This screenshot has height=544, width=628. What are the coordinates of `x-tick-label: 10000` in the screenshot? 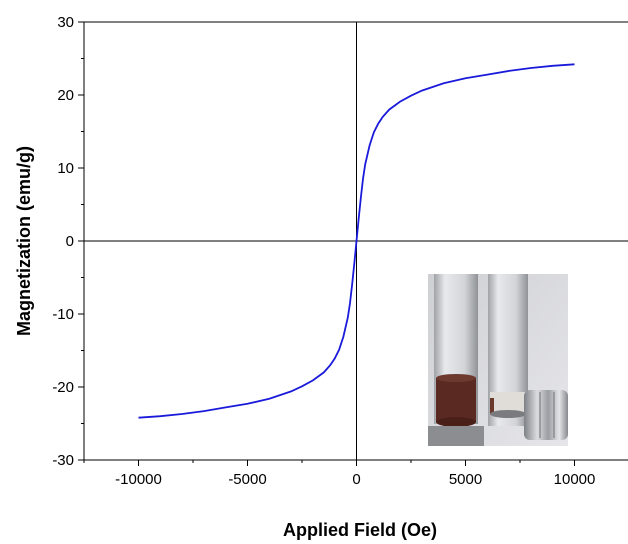 It's located at (575, 479).